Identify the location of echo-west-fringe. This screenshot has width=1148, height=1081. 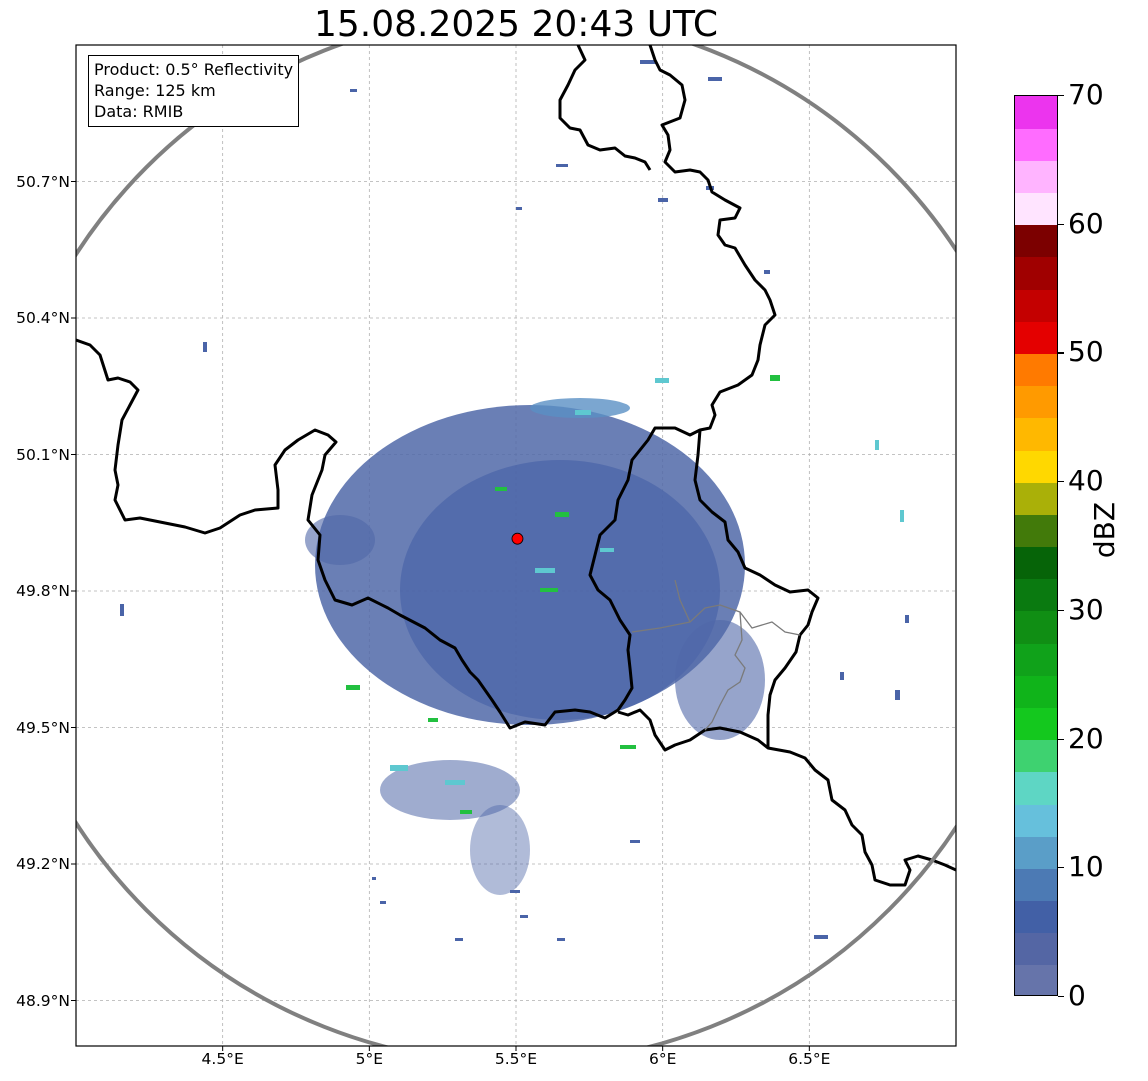
(340, 540).